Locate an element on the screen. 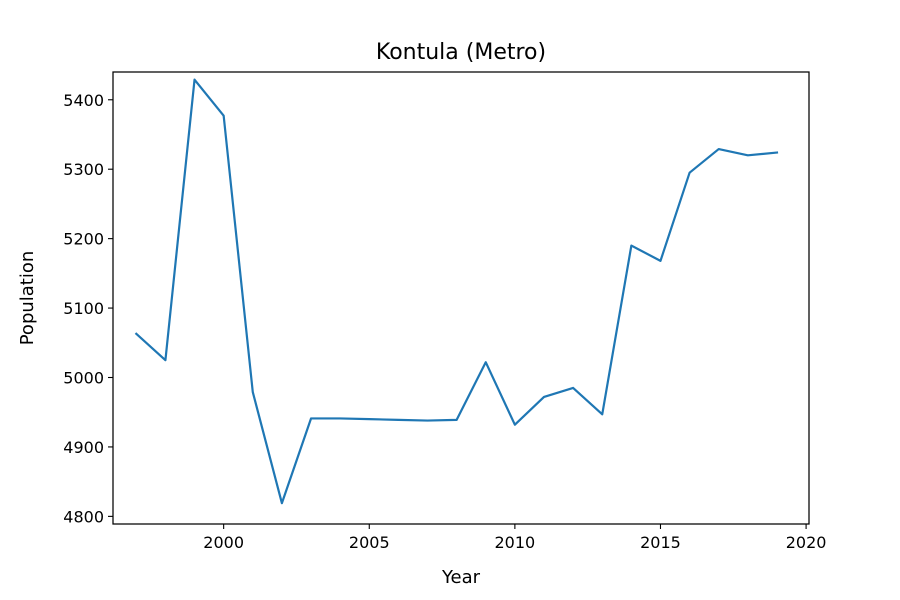  x-tick-label: 2010 is located at coordinates (515, 542).